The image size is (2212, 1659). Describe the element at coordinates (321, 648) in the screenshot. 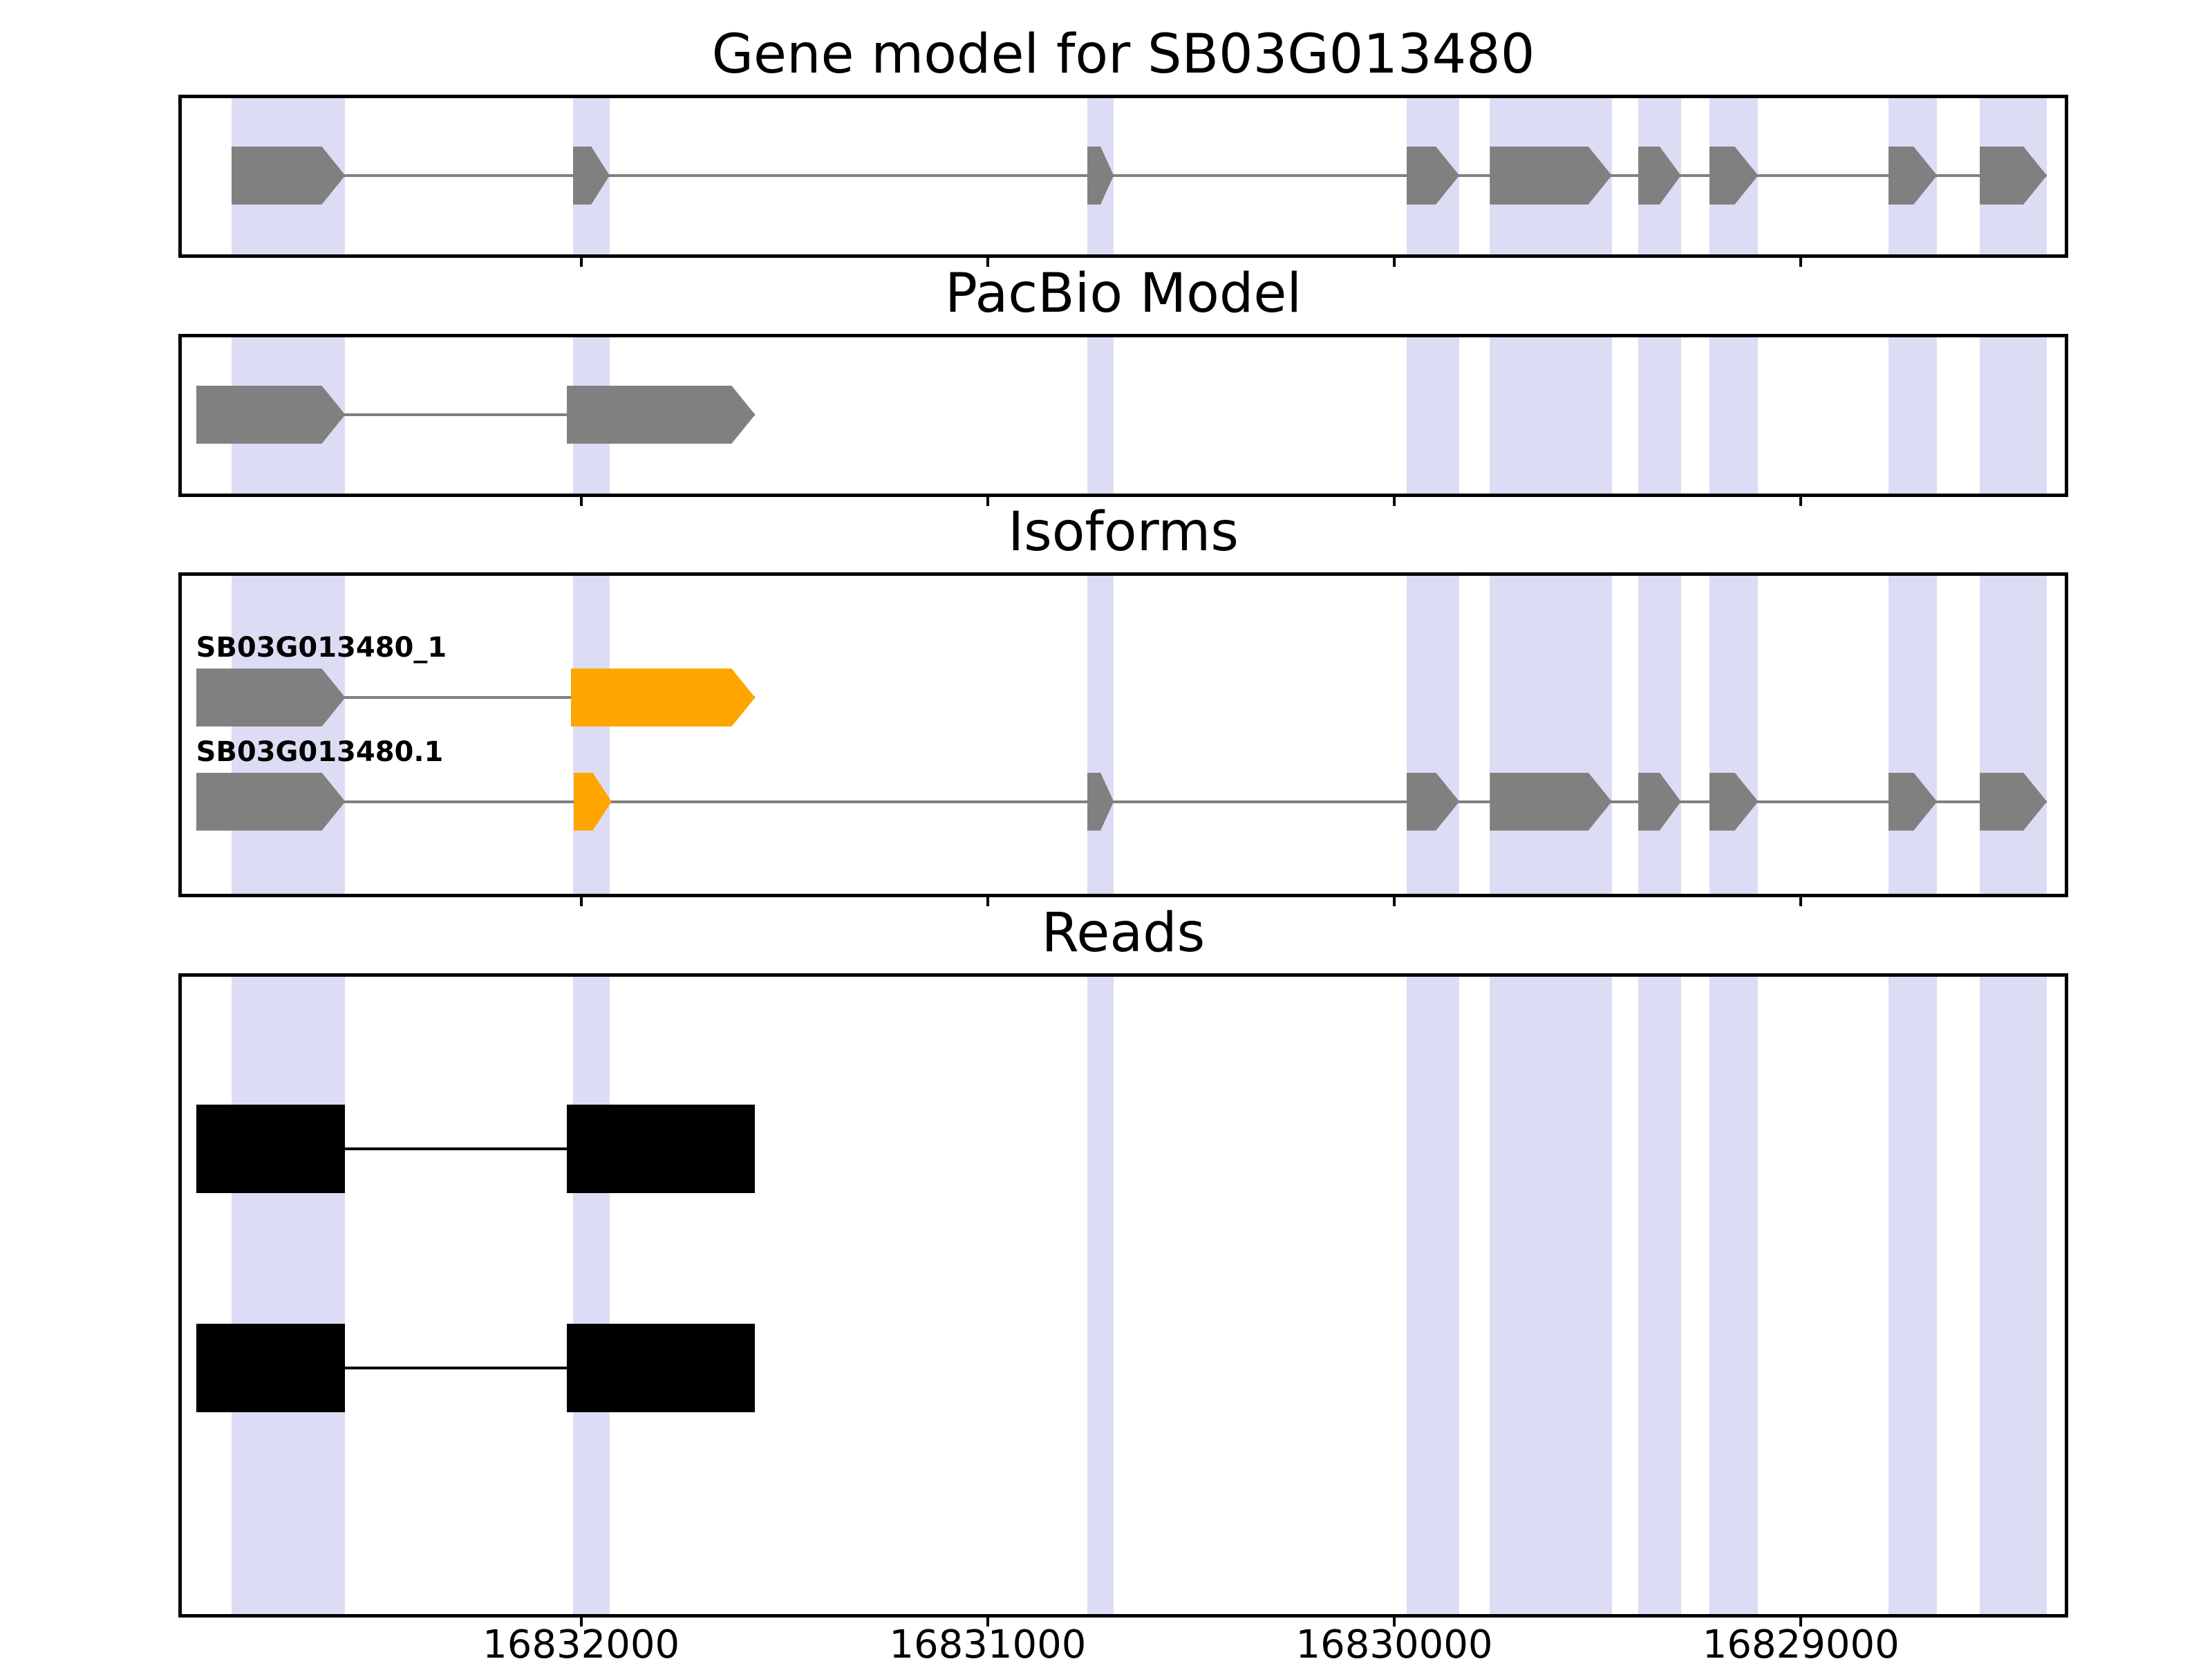

I see `isoform-label: SB03G013480_1` at that location.